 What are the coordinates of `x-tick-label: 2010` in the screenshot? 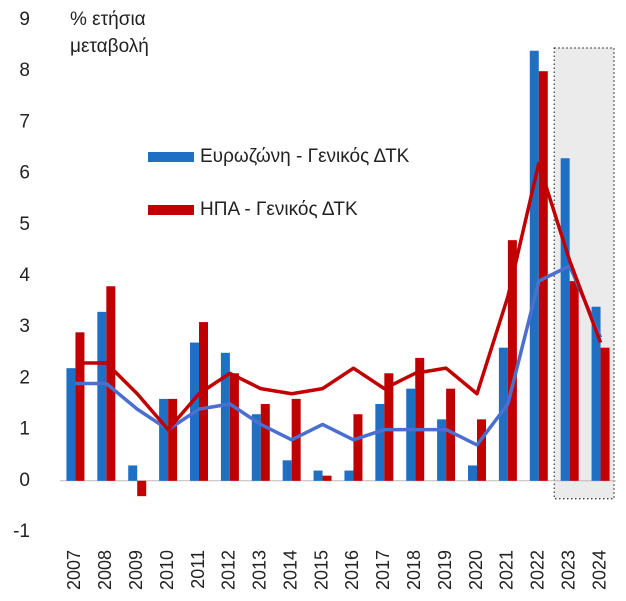 It's located at (167, 570).